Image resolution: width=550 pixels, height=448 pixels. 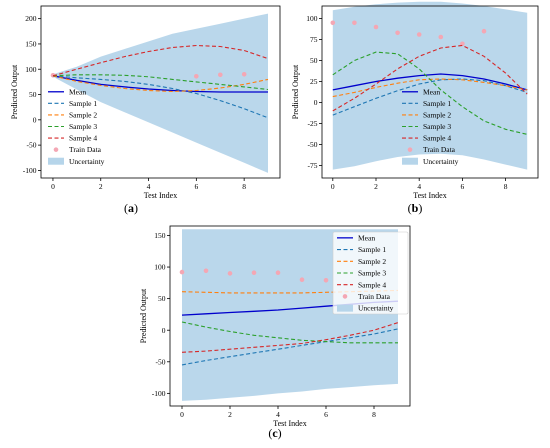 What do you see at coordinates (31, 18) in the screenshot?
I see `y-tick-label: 200` at bounding box center [31, 18].